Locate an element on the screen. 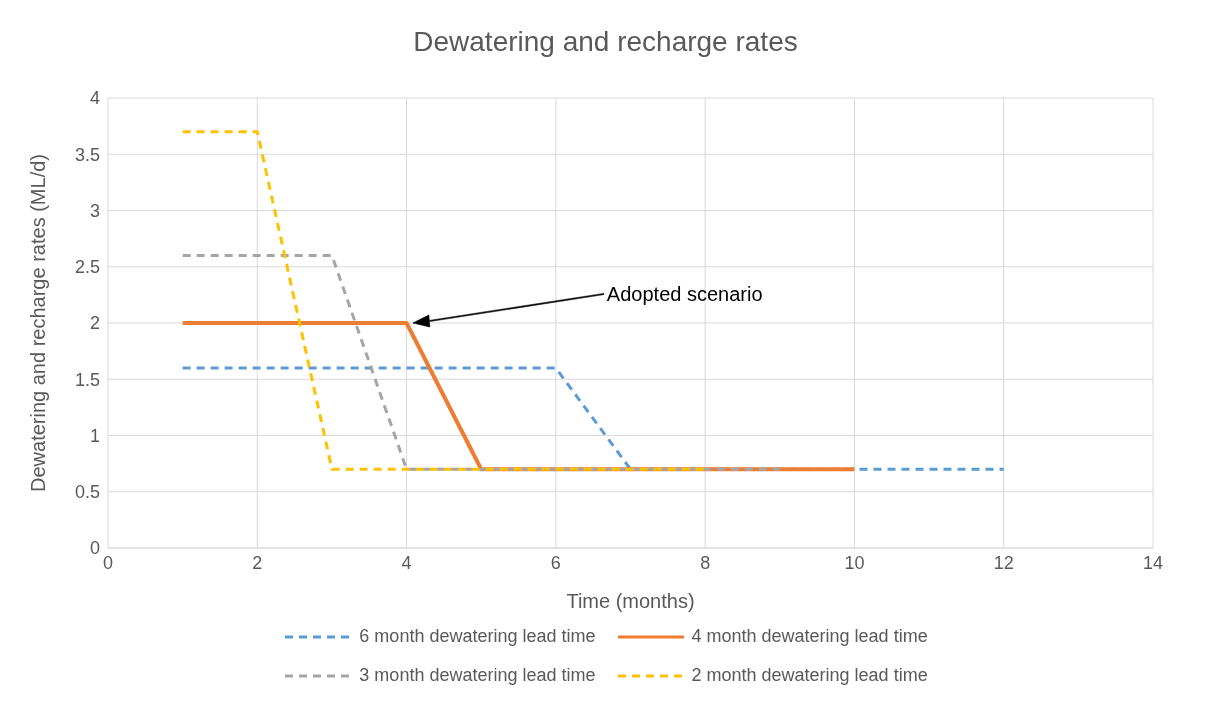 This screenshot has width=1215, height=715. y-tick-label: 4 is located at coordinates (94, 98).